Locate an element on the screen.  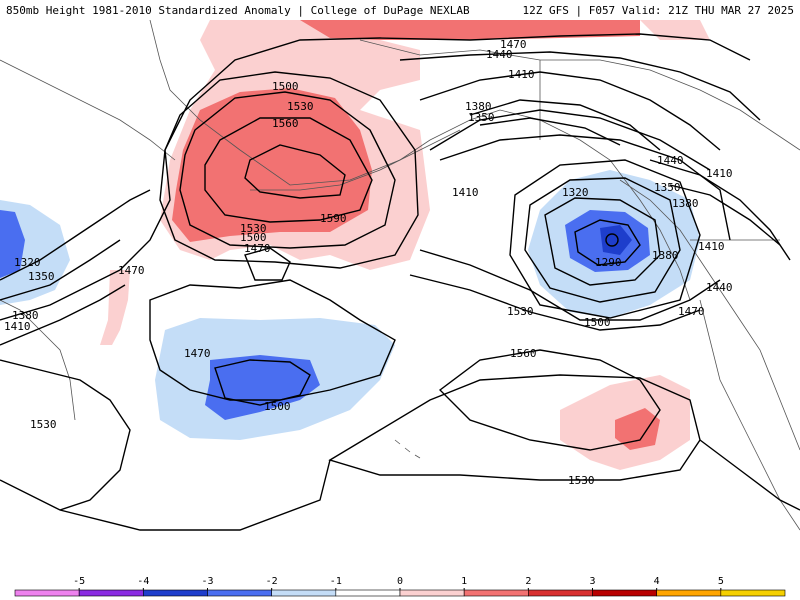
colorbar: -5 -4 -3 -2 -1 0 1 2 3 4 5 is located at coordinates (400, 586).